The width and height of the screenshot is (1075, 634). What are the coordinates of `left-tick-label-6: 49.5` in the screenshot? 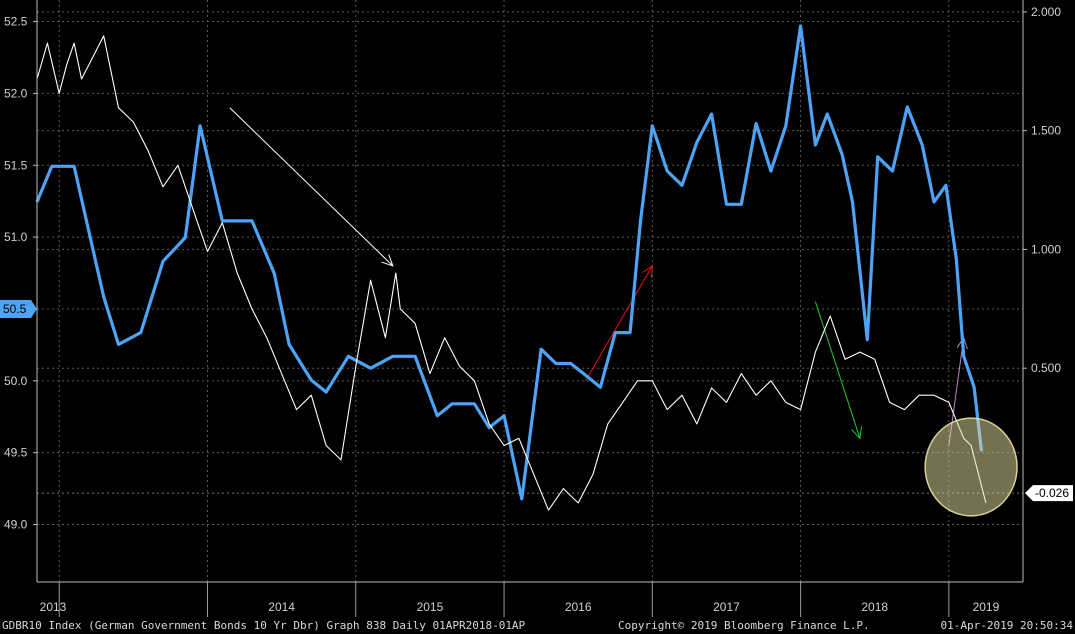 It's located at (16, 453).